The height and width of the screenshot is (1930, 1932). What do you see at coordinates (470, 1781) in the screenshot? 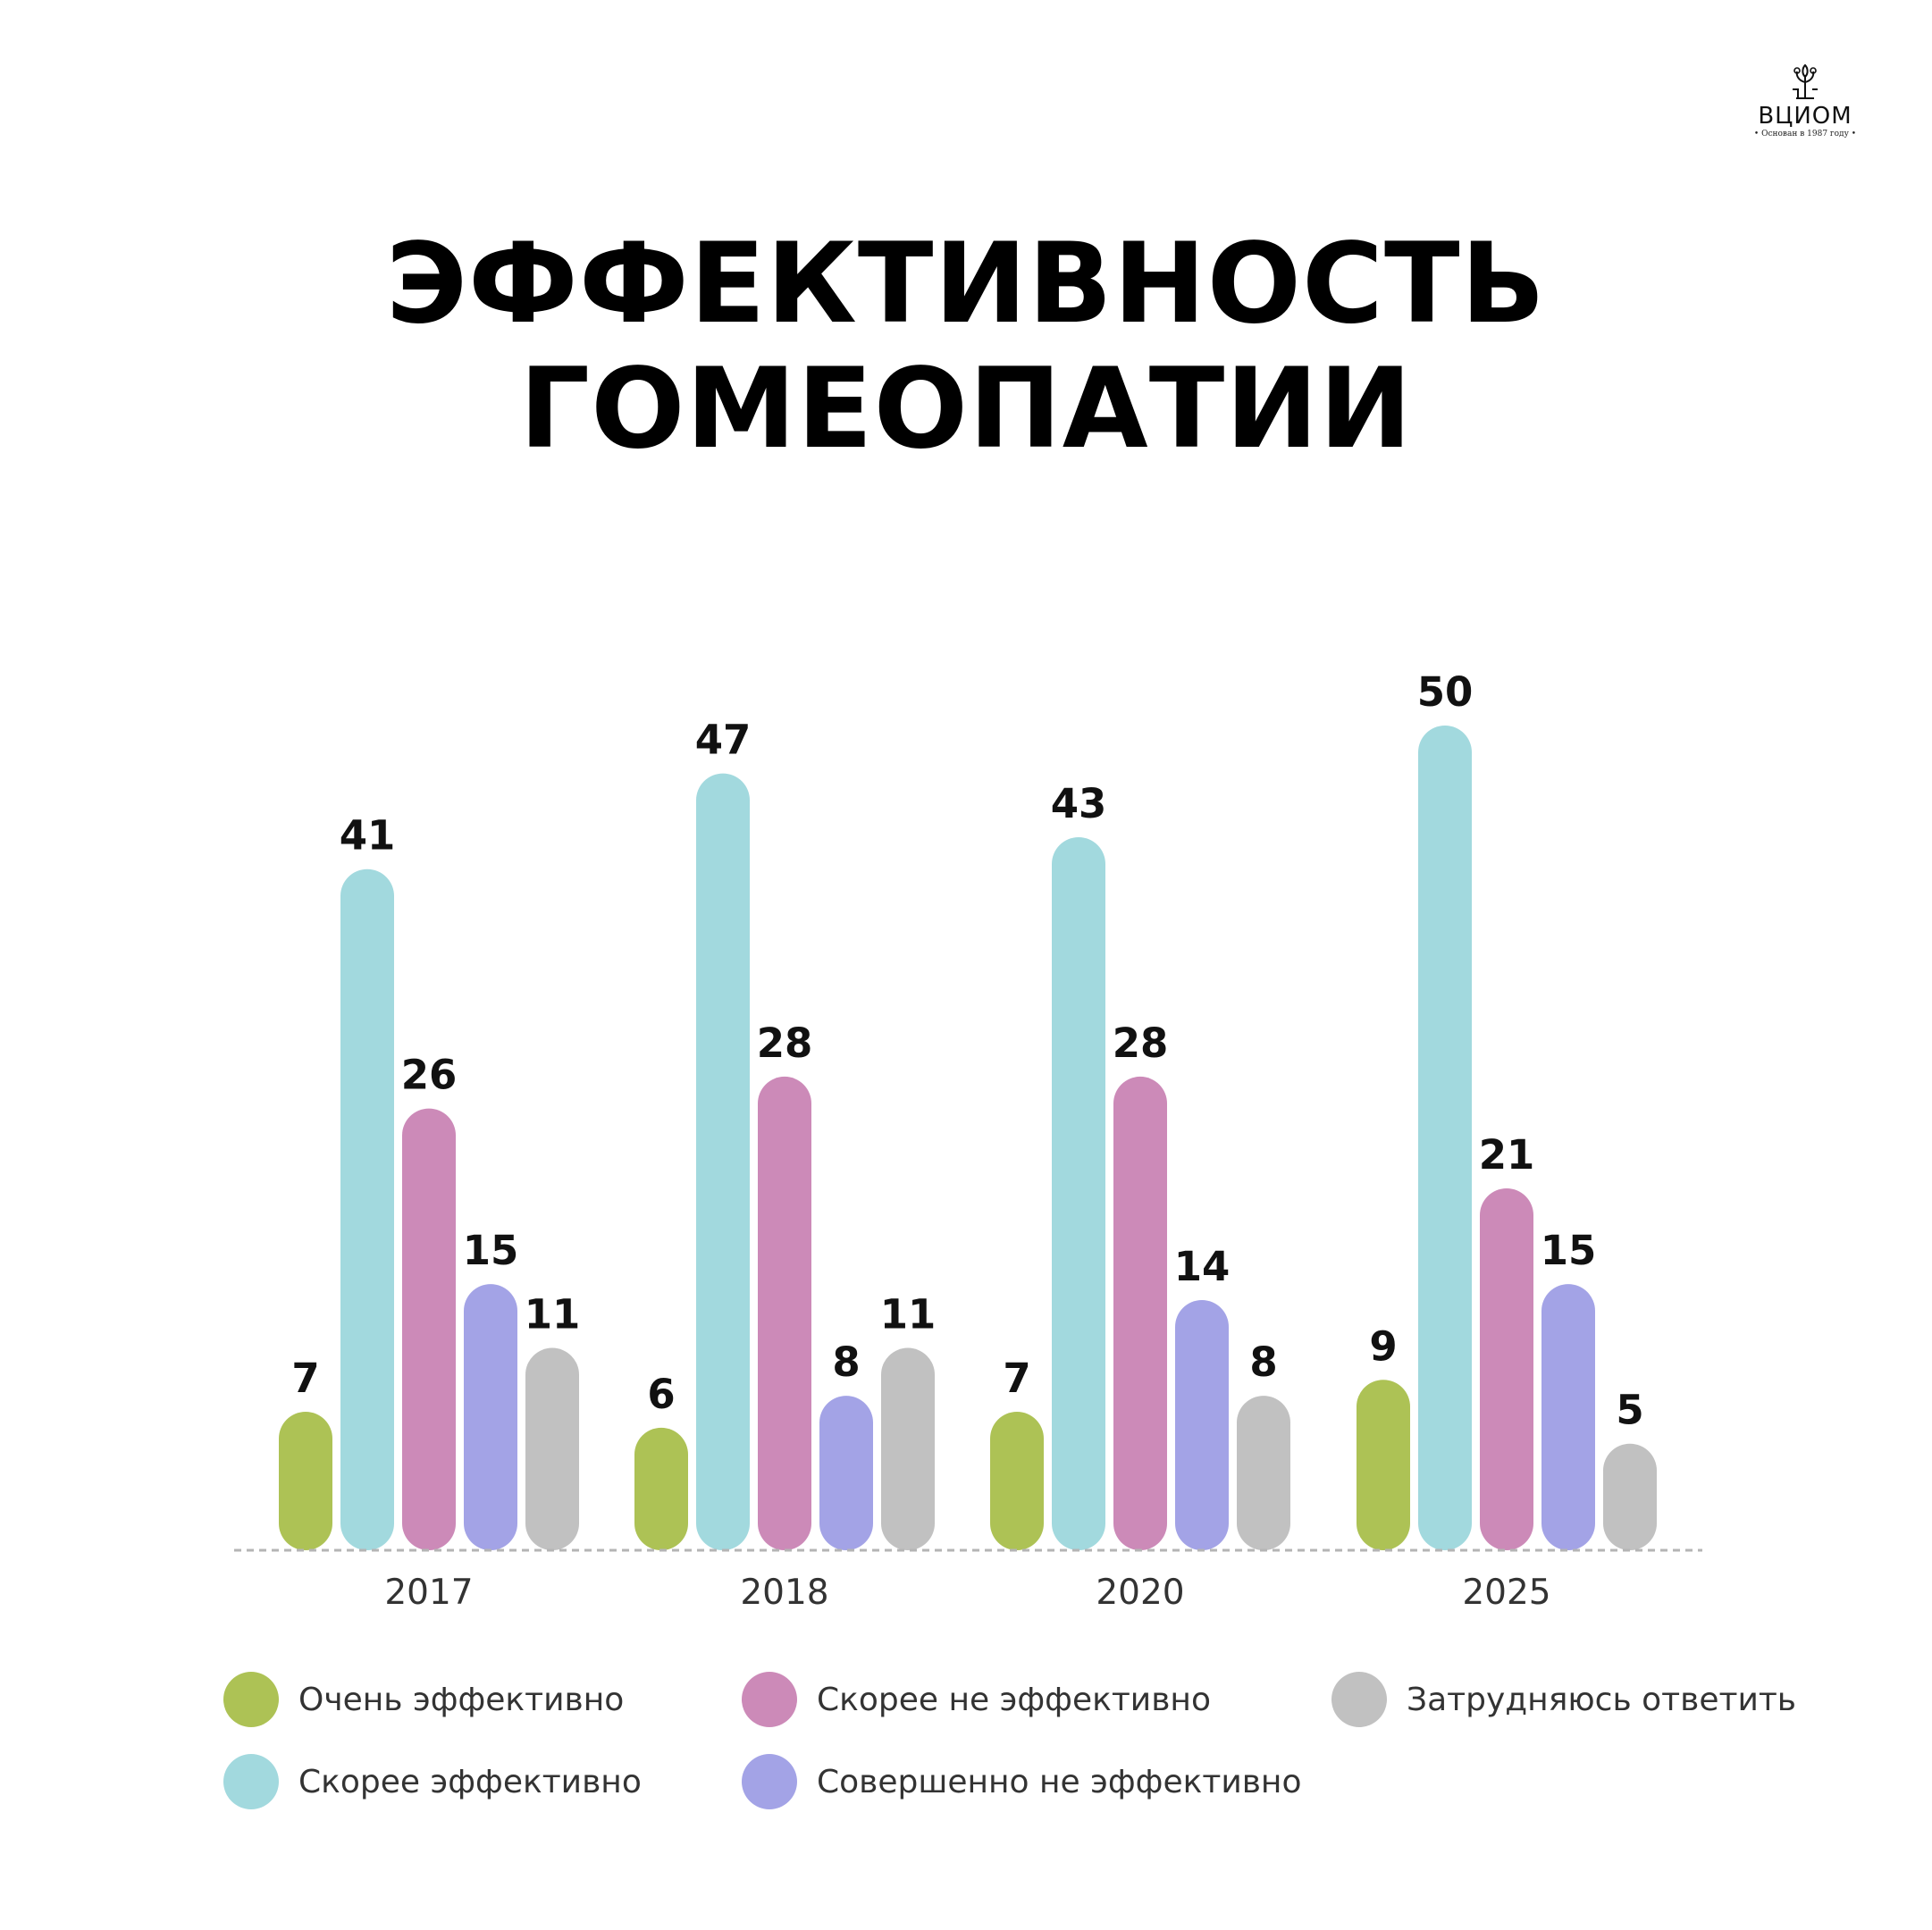
I see `legend-label: Скорее эффективно` at bounding box center [470, 1781].